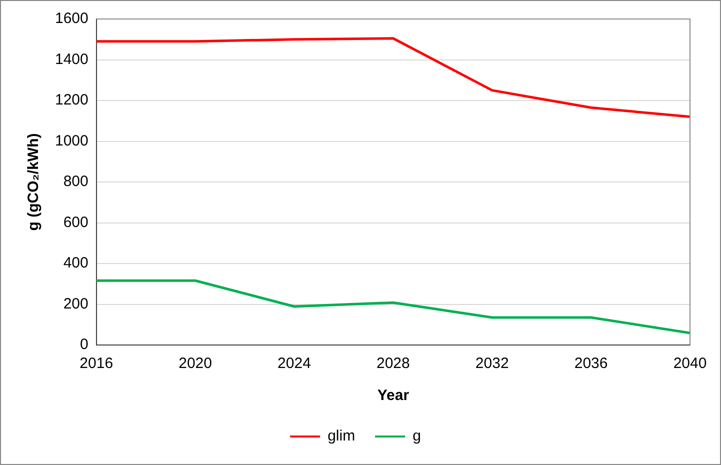  Describe the element at coordinates (71, 100) in the screenshot. I see `y-tick-label: 1200` at that location.